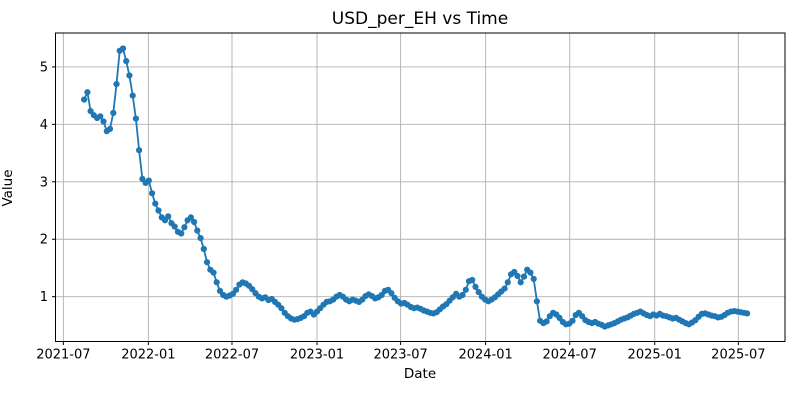 The height and width of the screenshot is (400, 800). Describe the element at coordinates (485, 355) in the screenshot. I see `x-tick-label: 2024-01` at that location.